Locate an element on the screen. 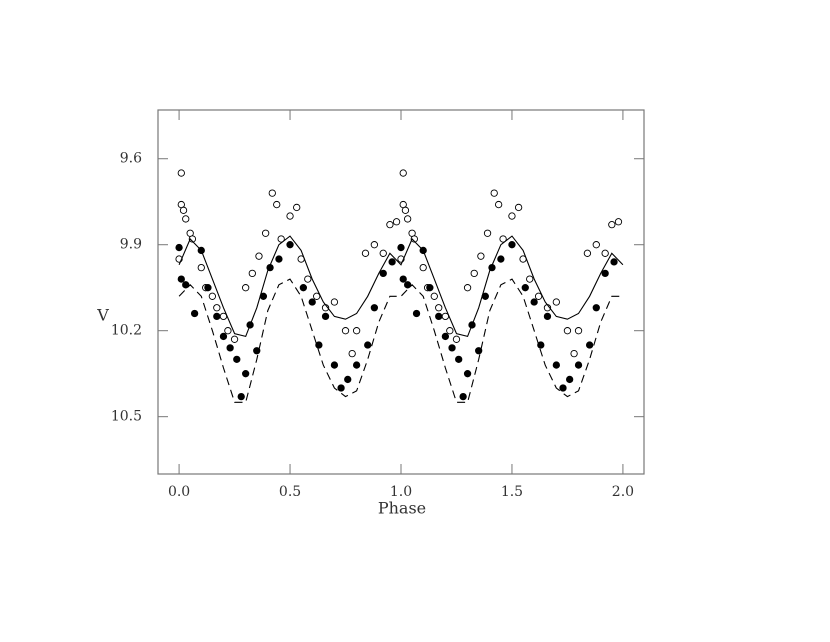 The height and width of the screenshot is (642, 830). solid-curve is located at coordinates (401, 286).